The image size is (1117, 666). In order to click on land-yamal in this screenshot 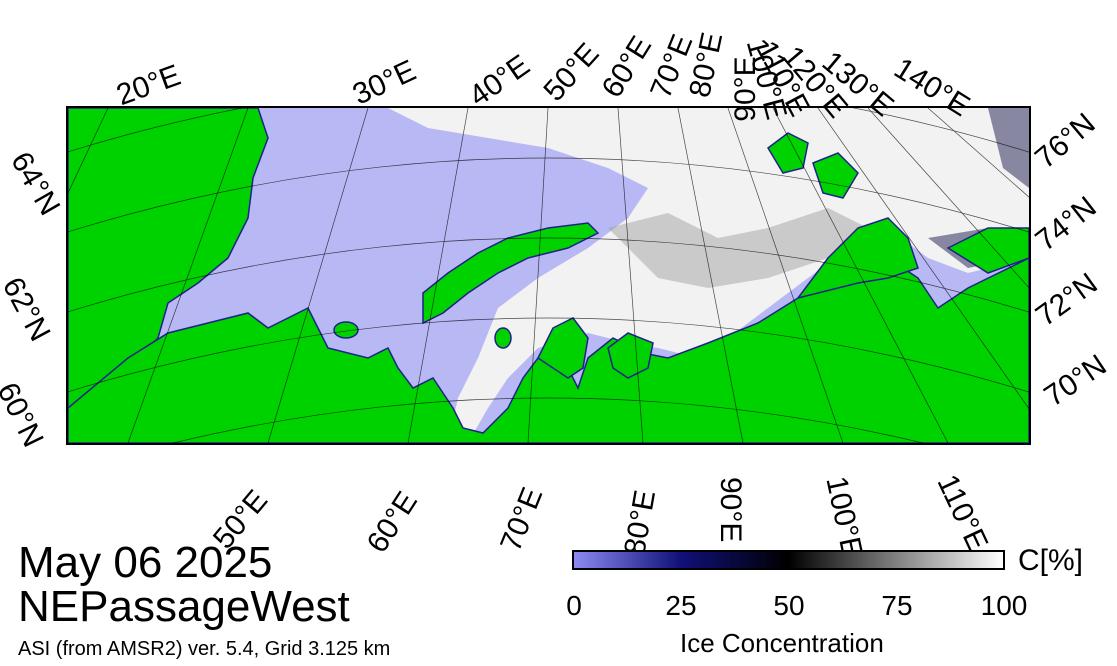, I will do `click(563, 348)`.